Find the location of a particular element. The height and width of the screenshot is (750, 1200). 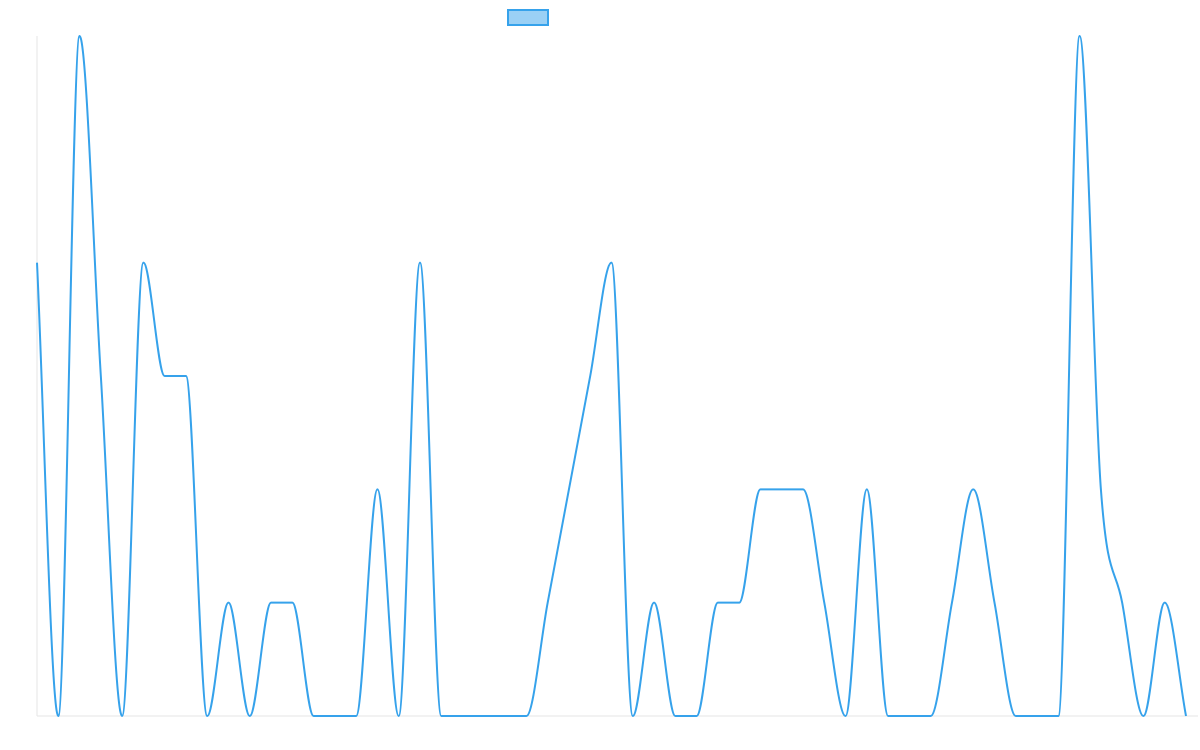

legend is located at coordinates (528, 17).